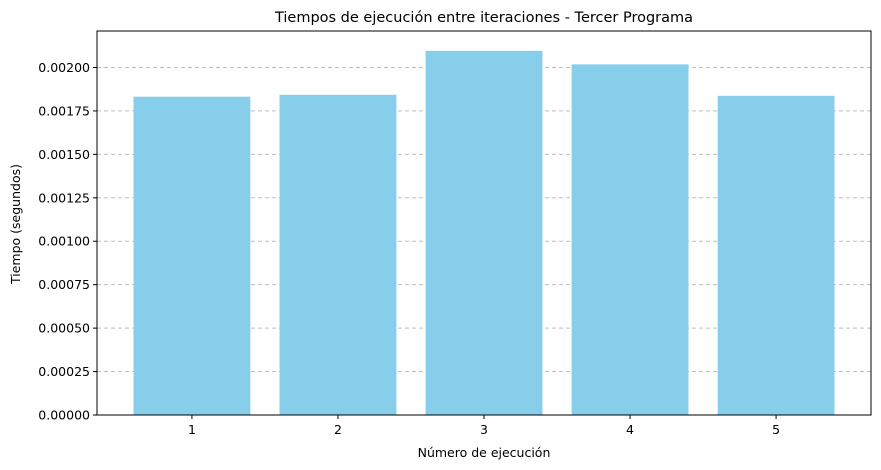 The width and height of the screenshot is (881, 470). I want to click on y-tick-label: 0.00150, so click(64, 154).